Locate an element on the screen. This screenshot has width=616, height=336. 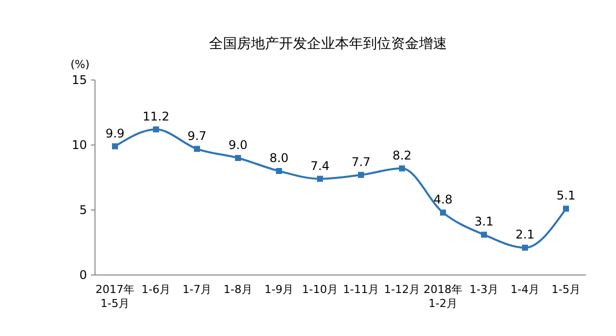
data-label: 11.2 is located at coordinates (156, 116).